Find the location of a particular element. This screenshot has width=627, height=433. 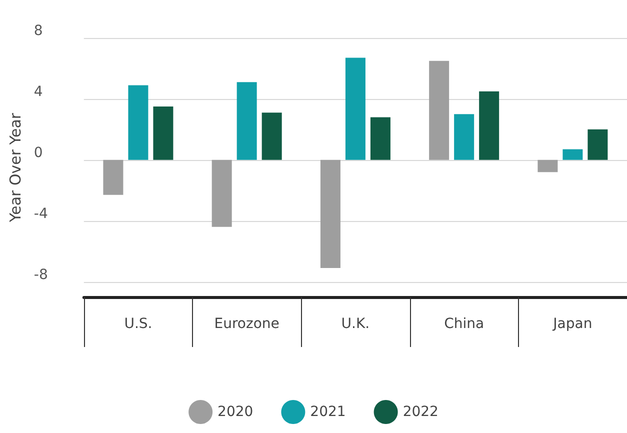

y-tick-label: 4 is located at coordinates (38, 92).